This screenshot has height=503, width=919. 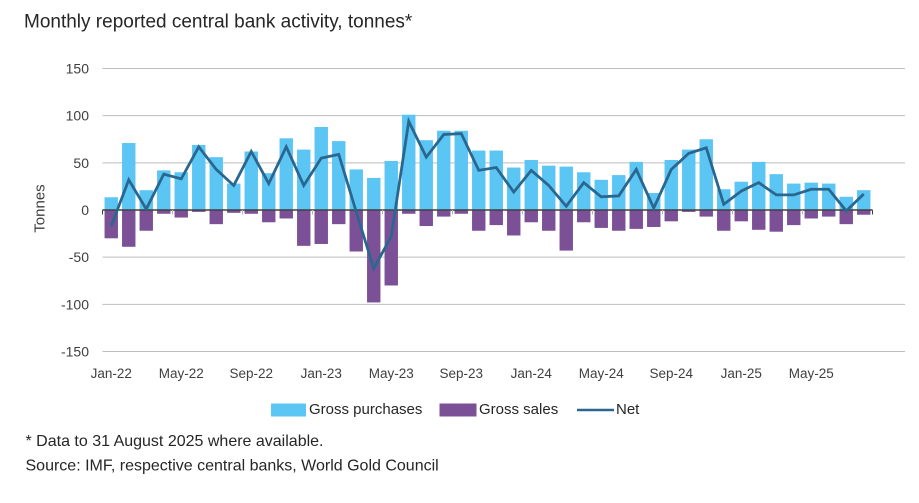 I want to click on svg-text: 150, so click(x=78, y=68).